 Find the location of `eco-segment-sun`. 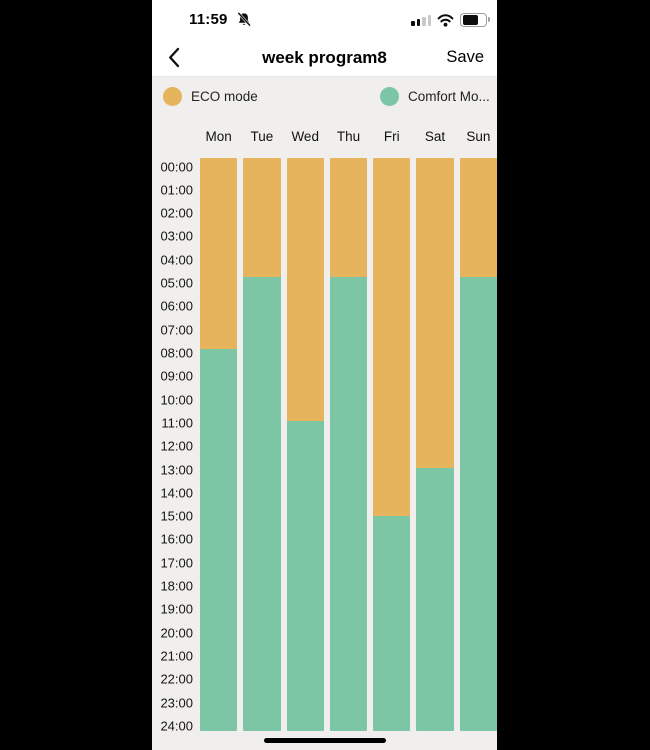

eco-segment-sun is located at coordinates (478, 218).